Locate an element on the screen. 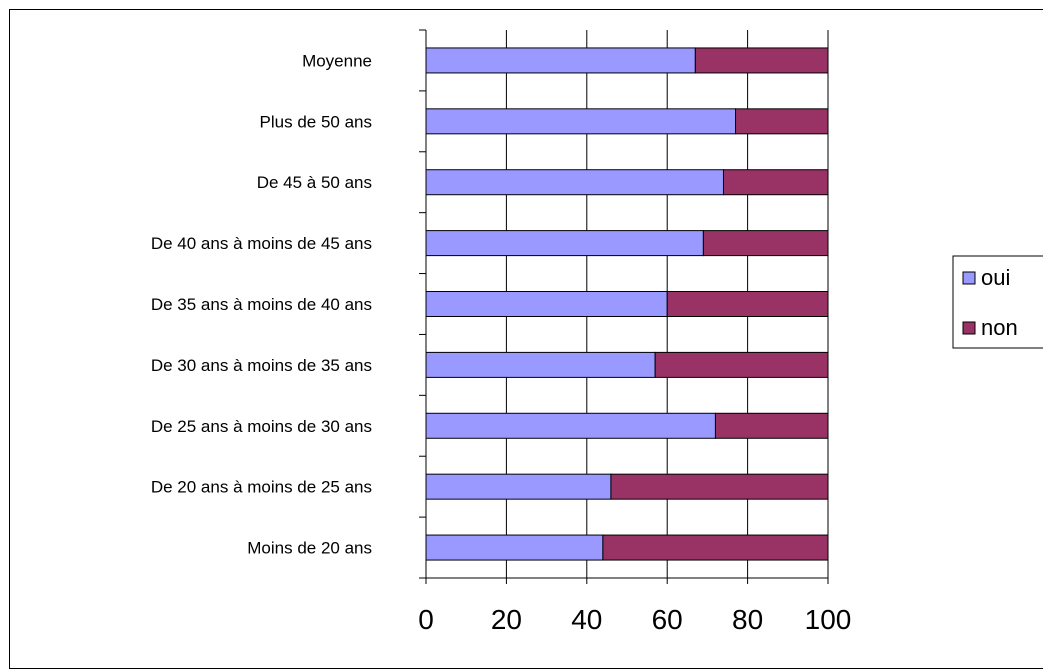  category-label: De 20 ans à moins de 25 ans is located at coordinates (261, 487).